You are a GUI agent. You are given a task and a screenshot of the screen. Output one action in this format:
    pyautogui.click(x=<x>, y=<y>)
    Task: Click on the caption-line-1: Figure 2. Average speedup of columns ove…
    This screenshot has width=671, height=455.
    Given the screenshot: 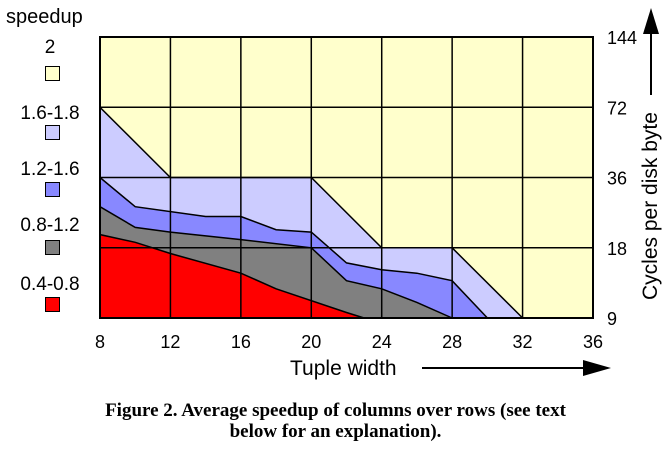 What is the action you would take?
    pyautogui.click(x=335, y=410)
    